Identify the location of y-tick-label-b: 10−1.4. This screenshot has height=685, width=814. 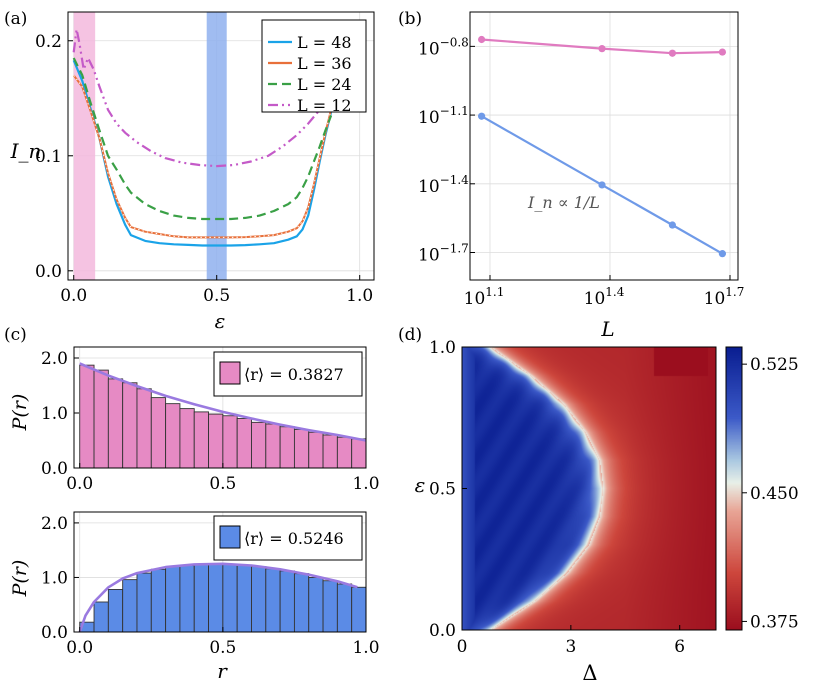
(443, 185).